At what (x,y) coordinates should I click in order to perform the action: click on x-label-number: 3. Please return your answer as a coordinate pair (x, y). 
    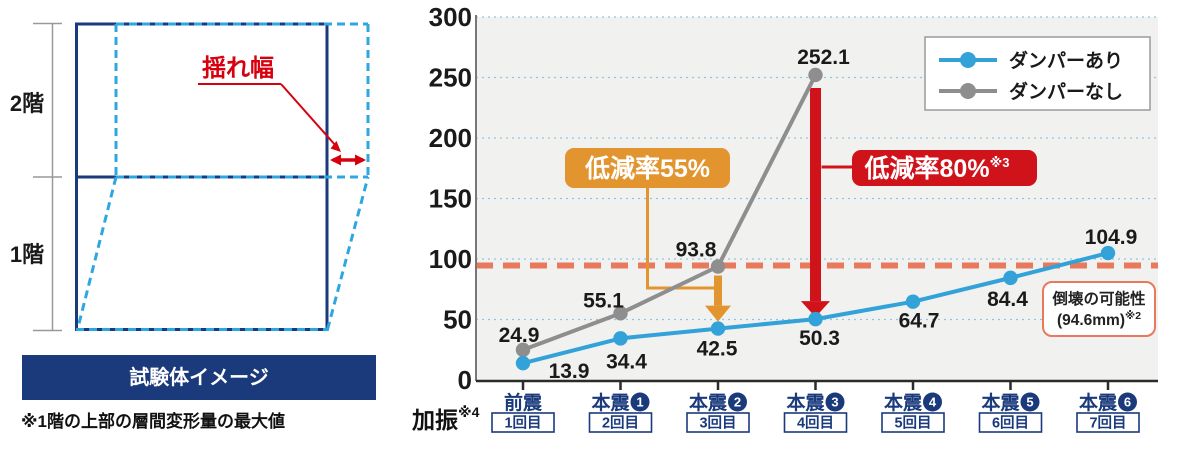
    Looking at the image, I should click on (834, 402).